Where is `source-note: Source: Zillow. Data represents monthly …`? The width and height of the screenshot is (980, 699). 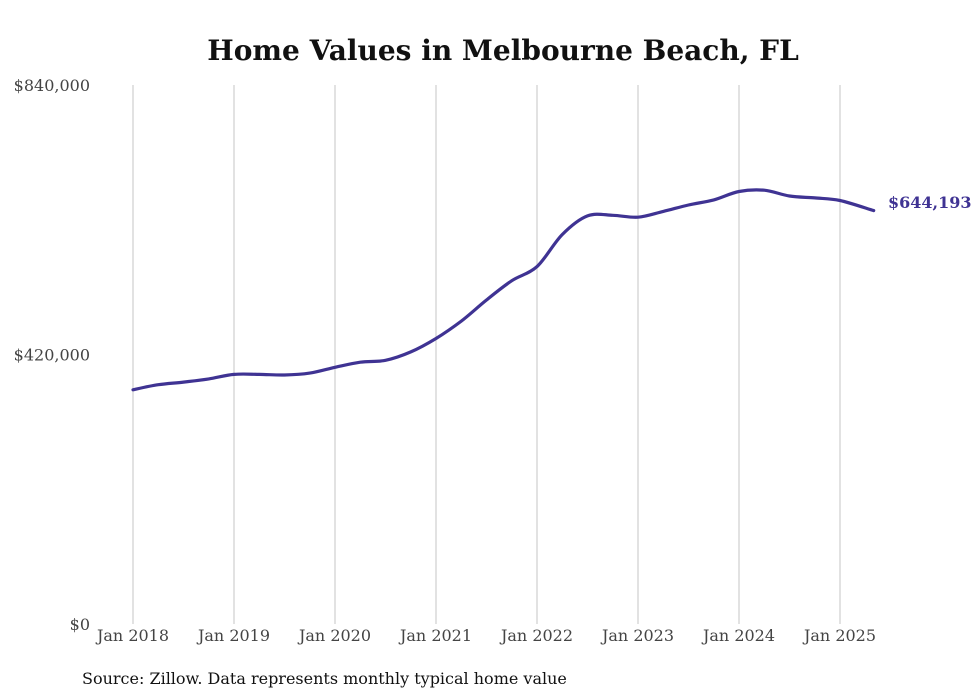 source-note: Source: Zillow. Data represents monthly … is located at coordinates (324, 678).